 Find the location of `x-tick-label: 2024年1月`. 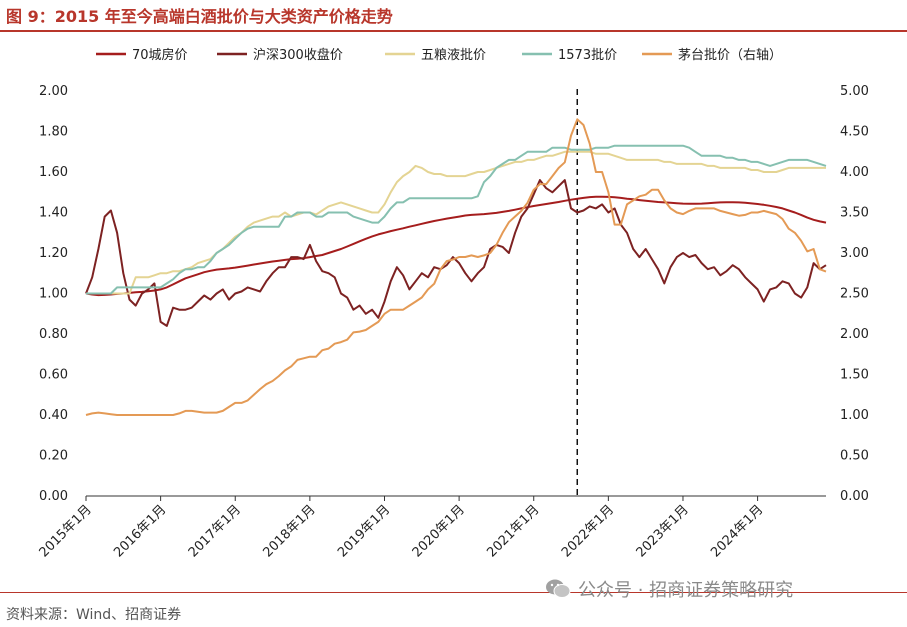

x-tick-label: 2024年1月 is located at coordinates (737, 531).